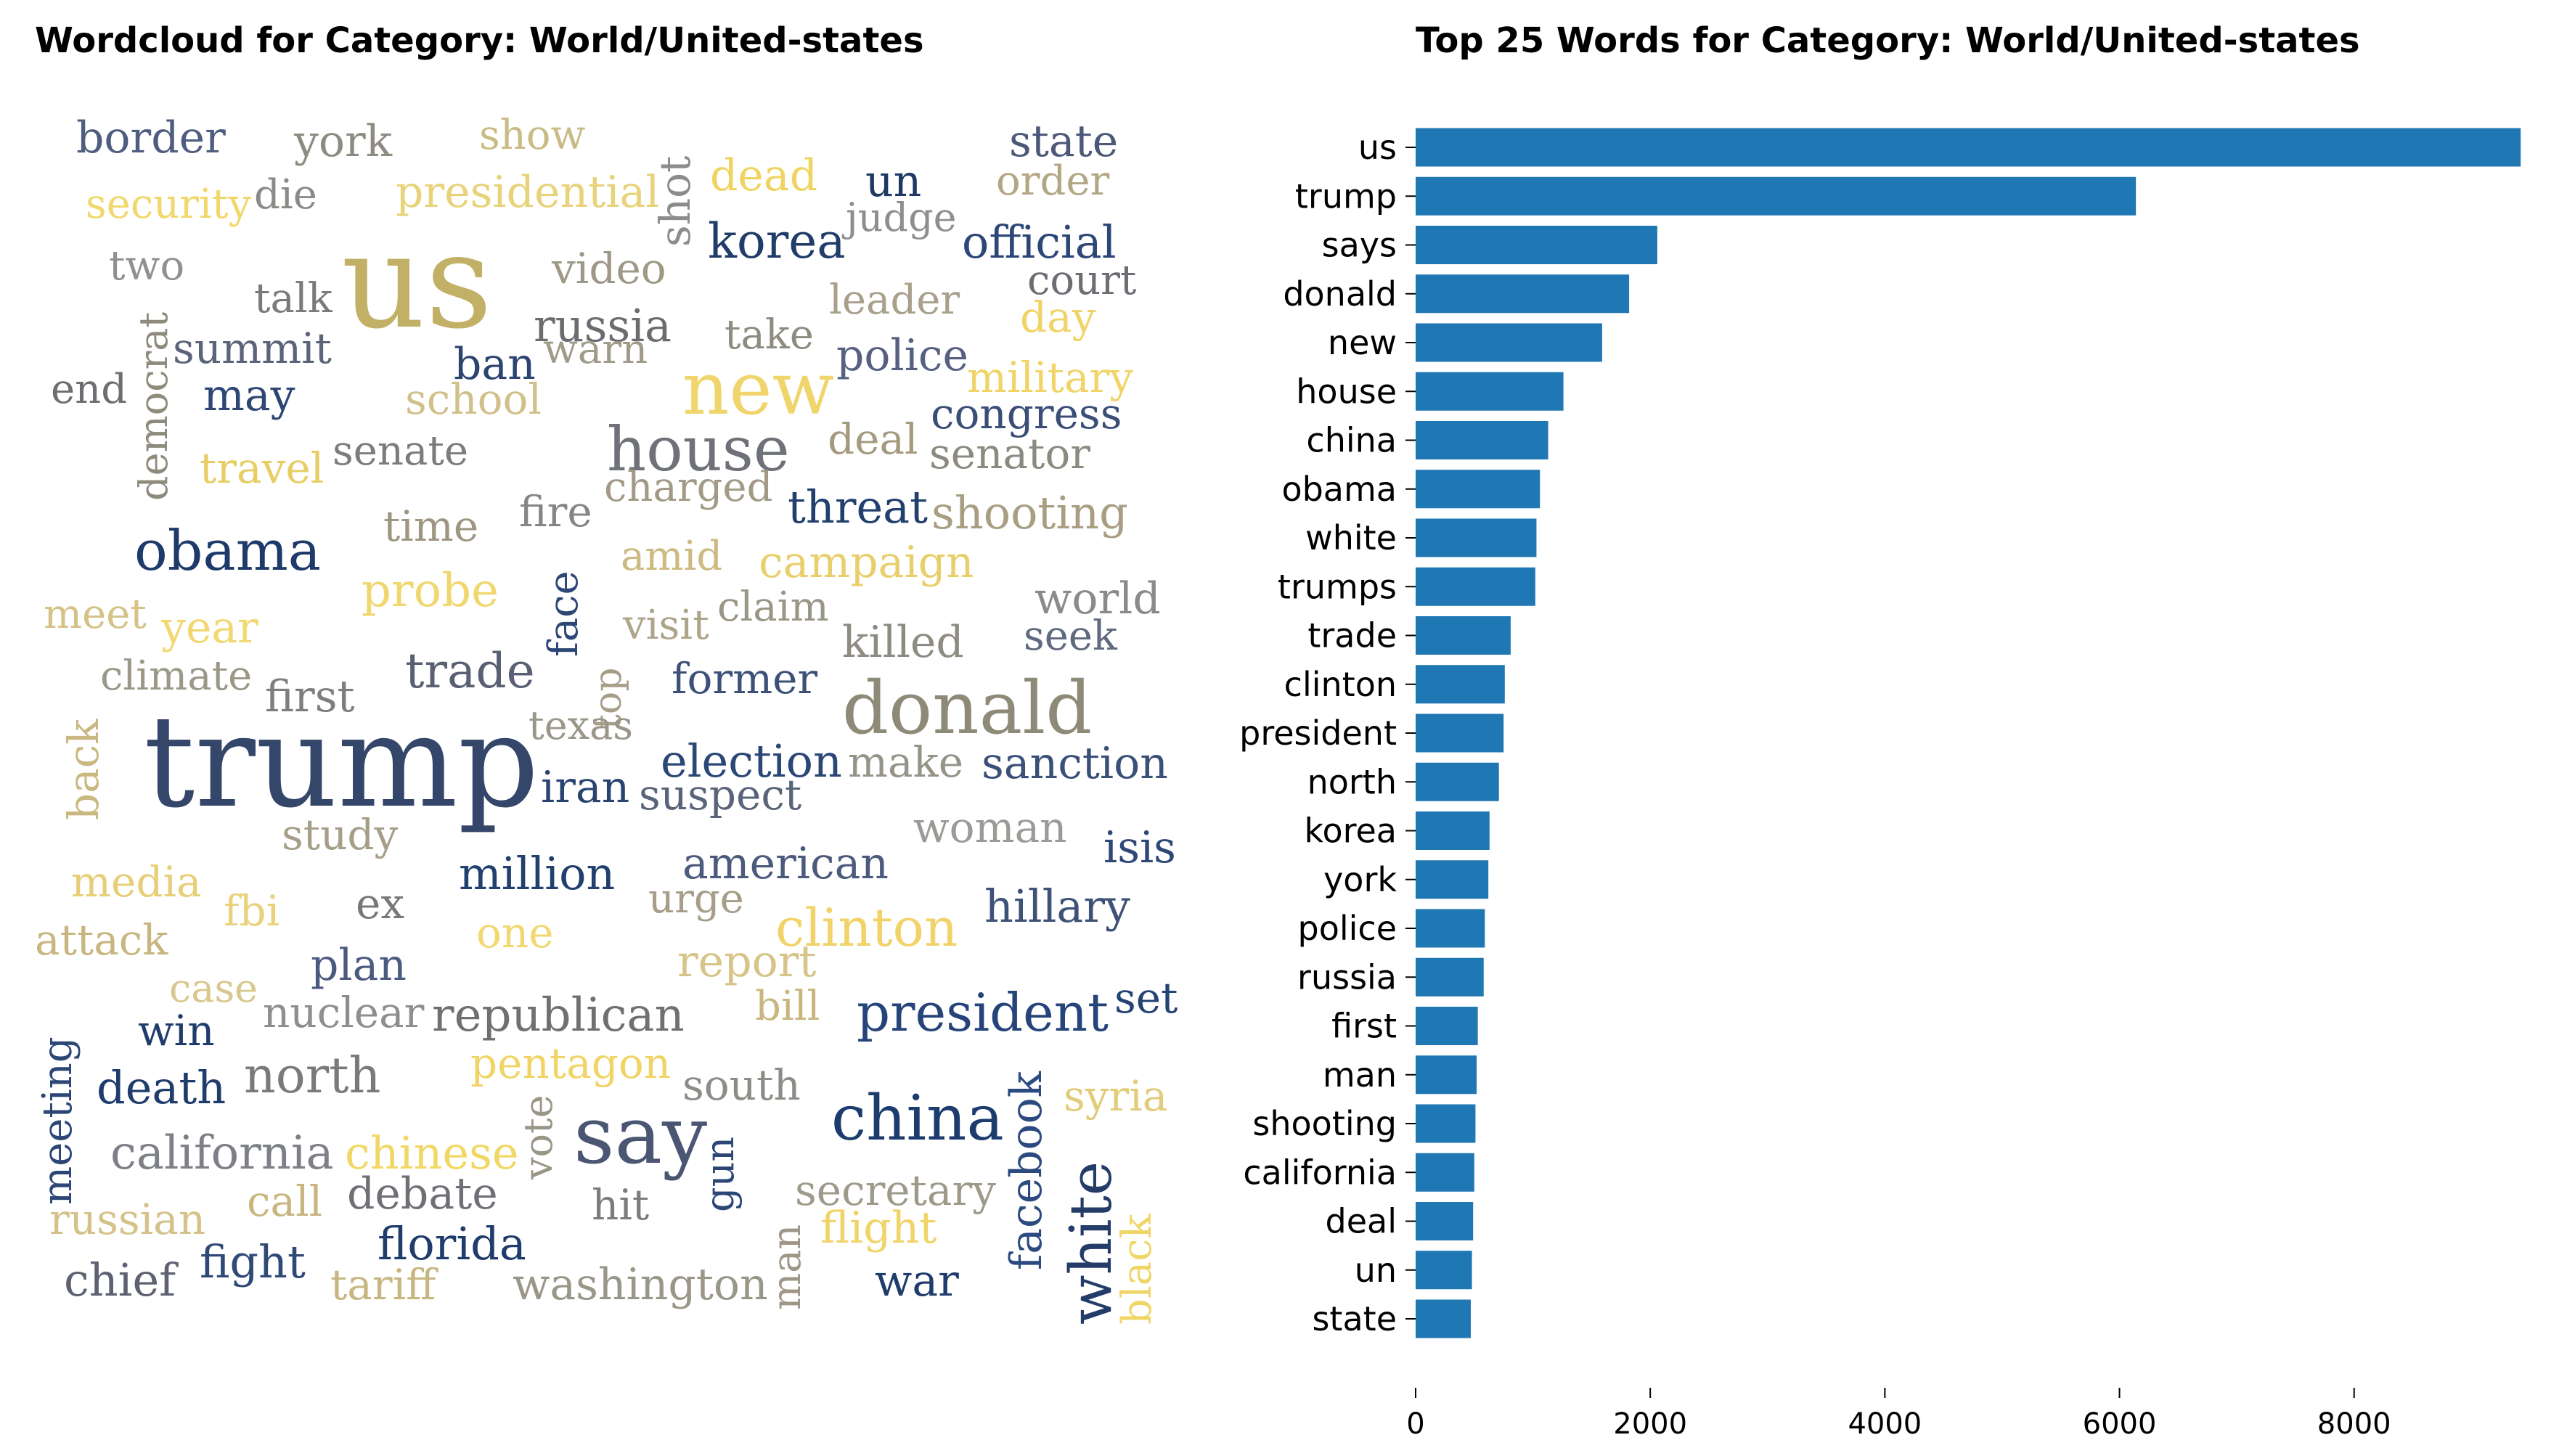 This screenshot has height=1456, width=2575. What do you see at coordinates (359, 965) in the screenshot?
I see `wordcloud-word-plan: plan` at bounding box center [359, 965].